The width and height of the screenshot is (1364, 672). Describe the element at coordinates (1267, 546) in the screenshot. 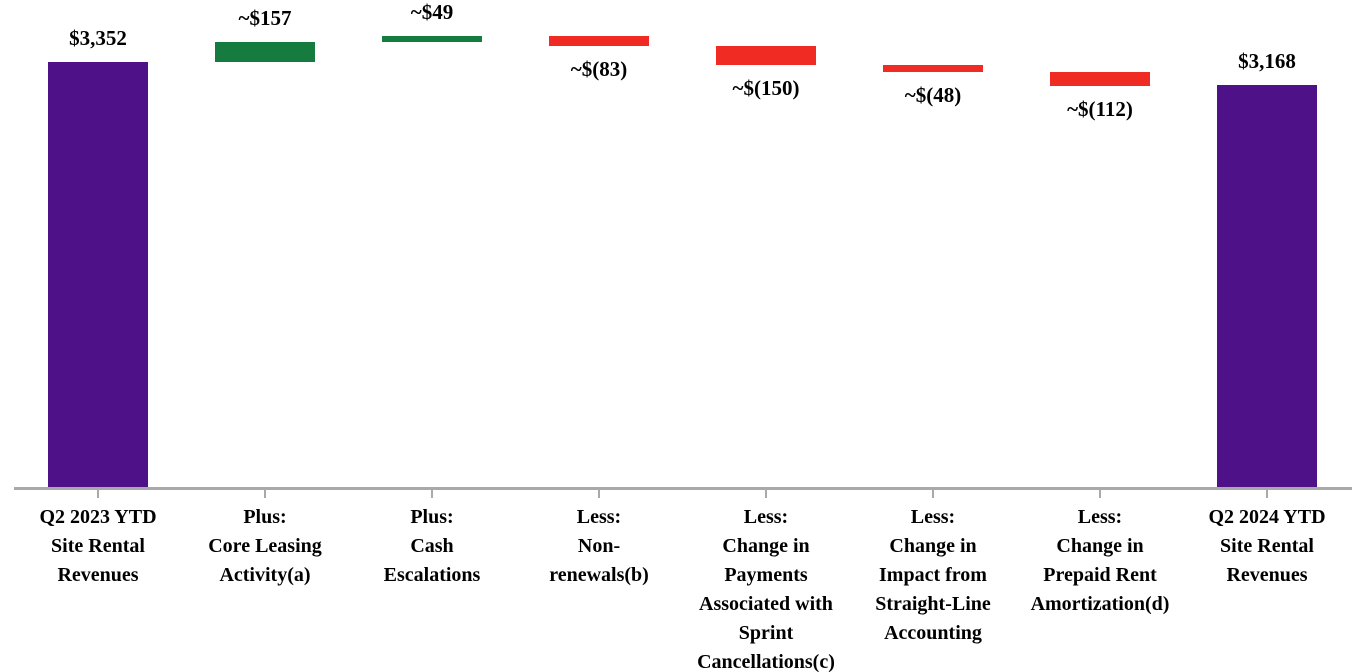

I see `category-label-8: Q2 2024 YTD Site Rental Revenues` at that location.